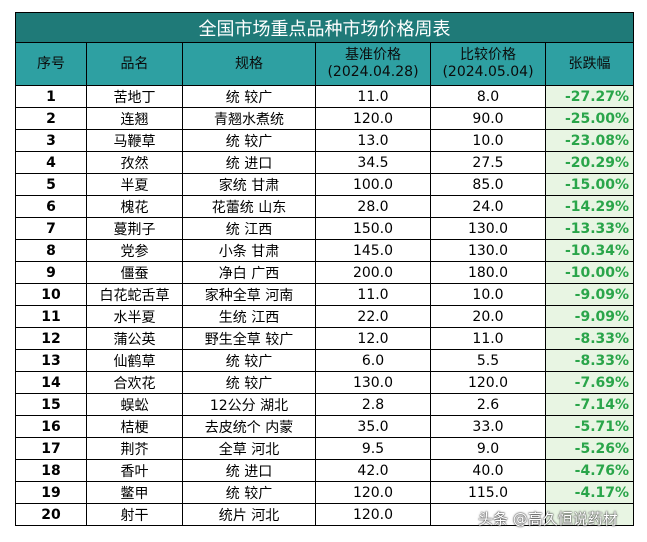  What do you see at coordinates (51, 382) in the screenshot?
I see `cell-no: 14` at bounding box center [51, 382].